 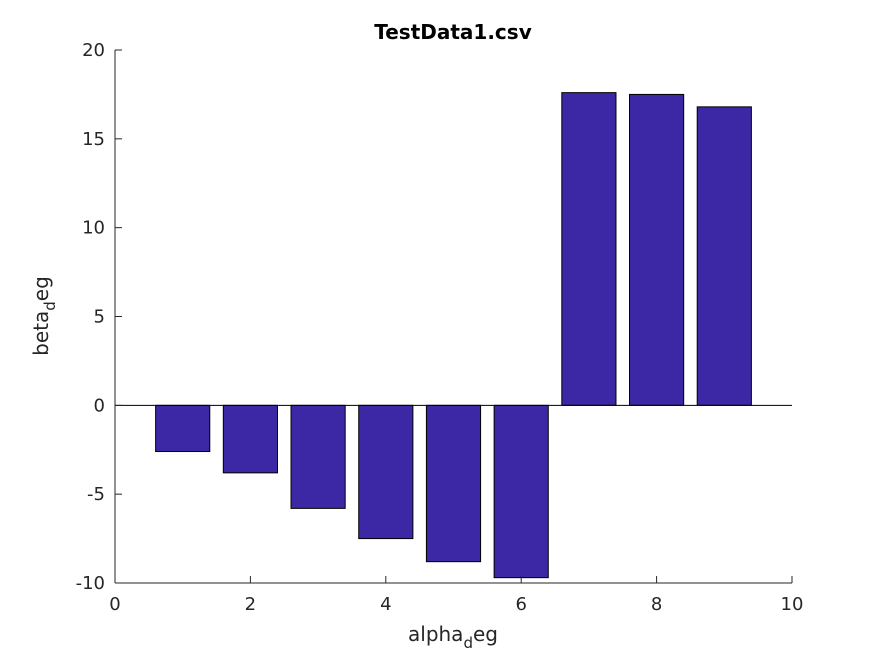 I want to click on y-tick-label: 15, so click(x=93, y=139).